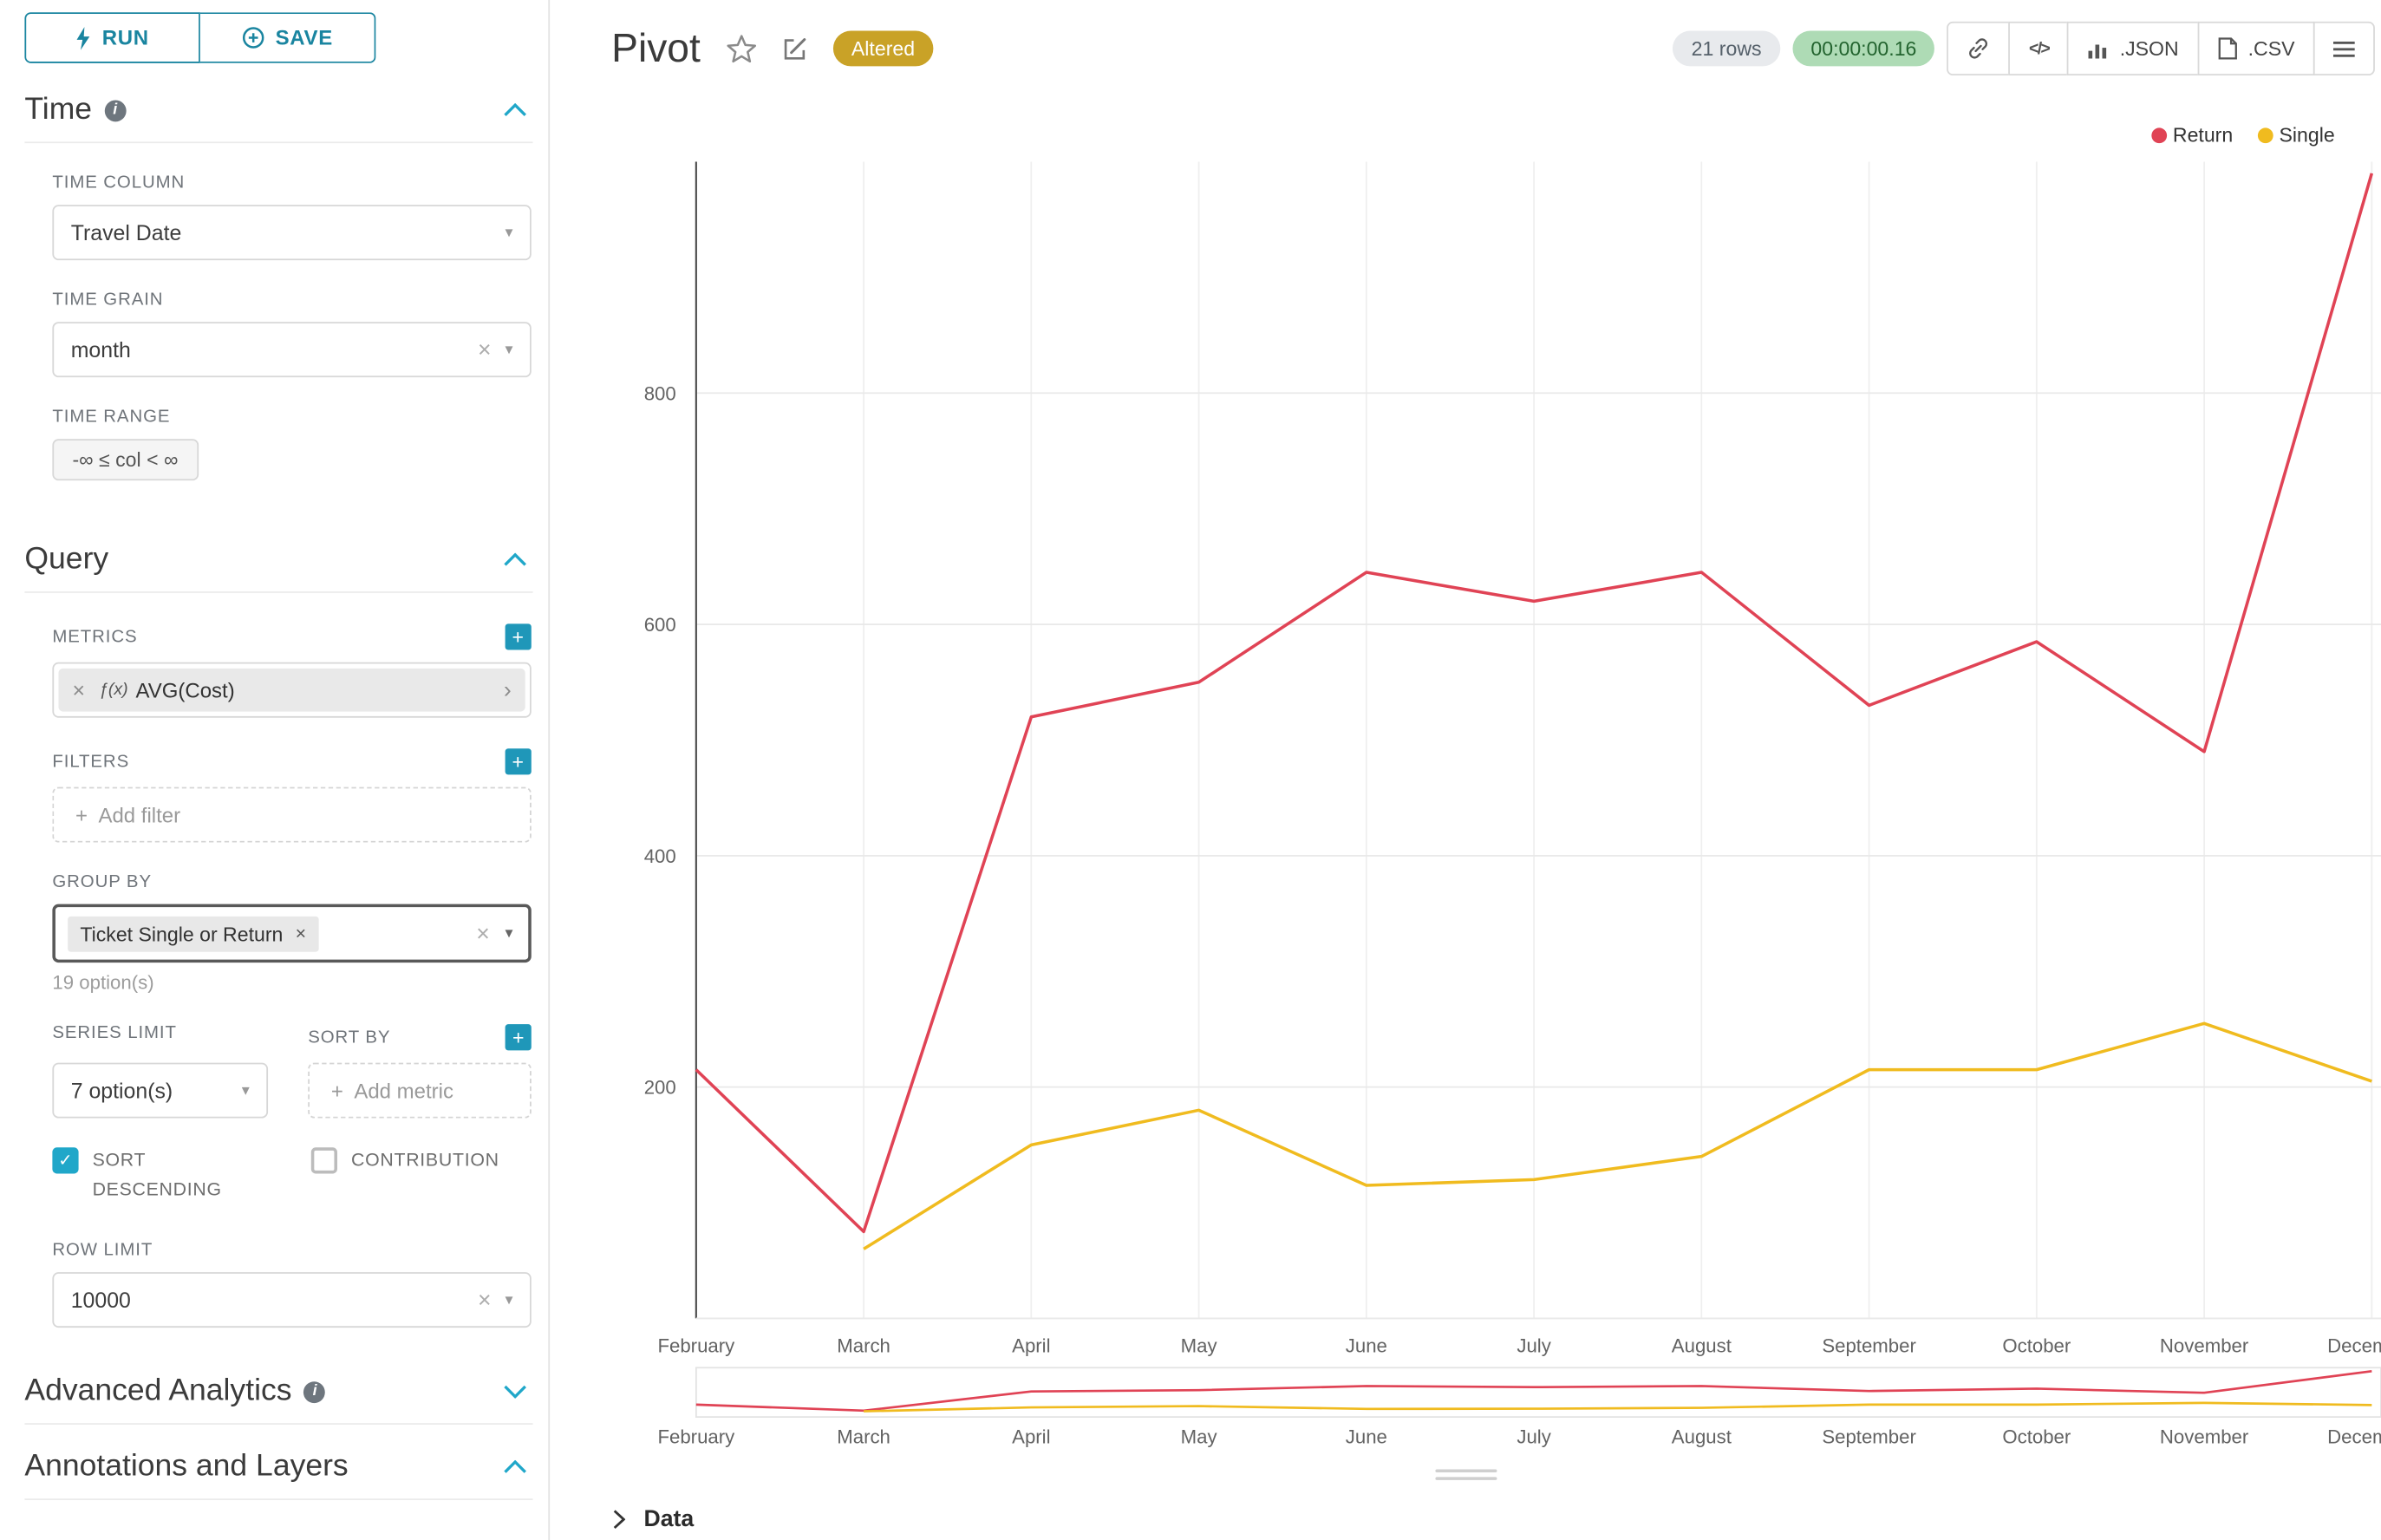 This screenshot has height=1540, width=2381. I want to click on csv-label: .CSV, so click(2271, 48).